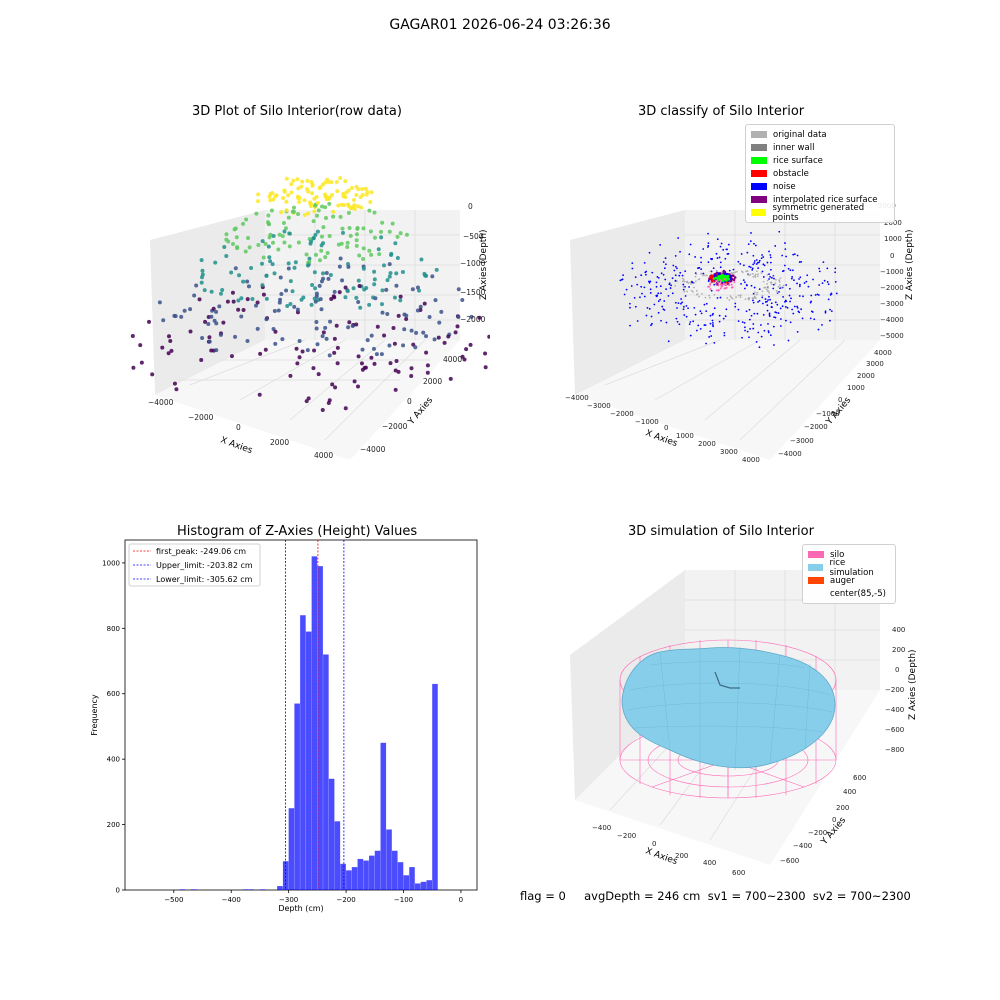  What do you see at coordinates (849, 792) in the screenshot?
I see `sim-ytick: 400` at bounding box center [849, 792].